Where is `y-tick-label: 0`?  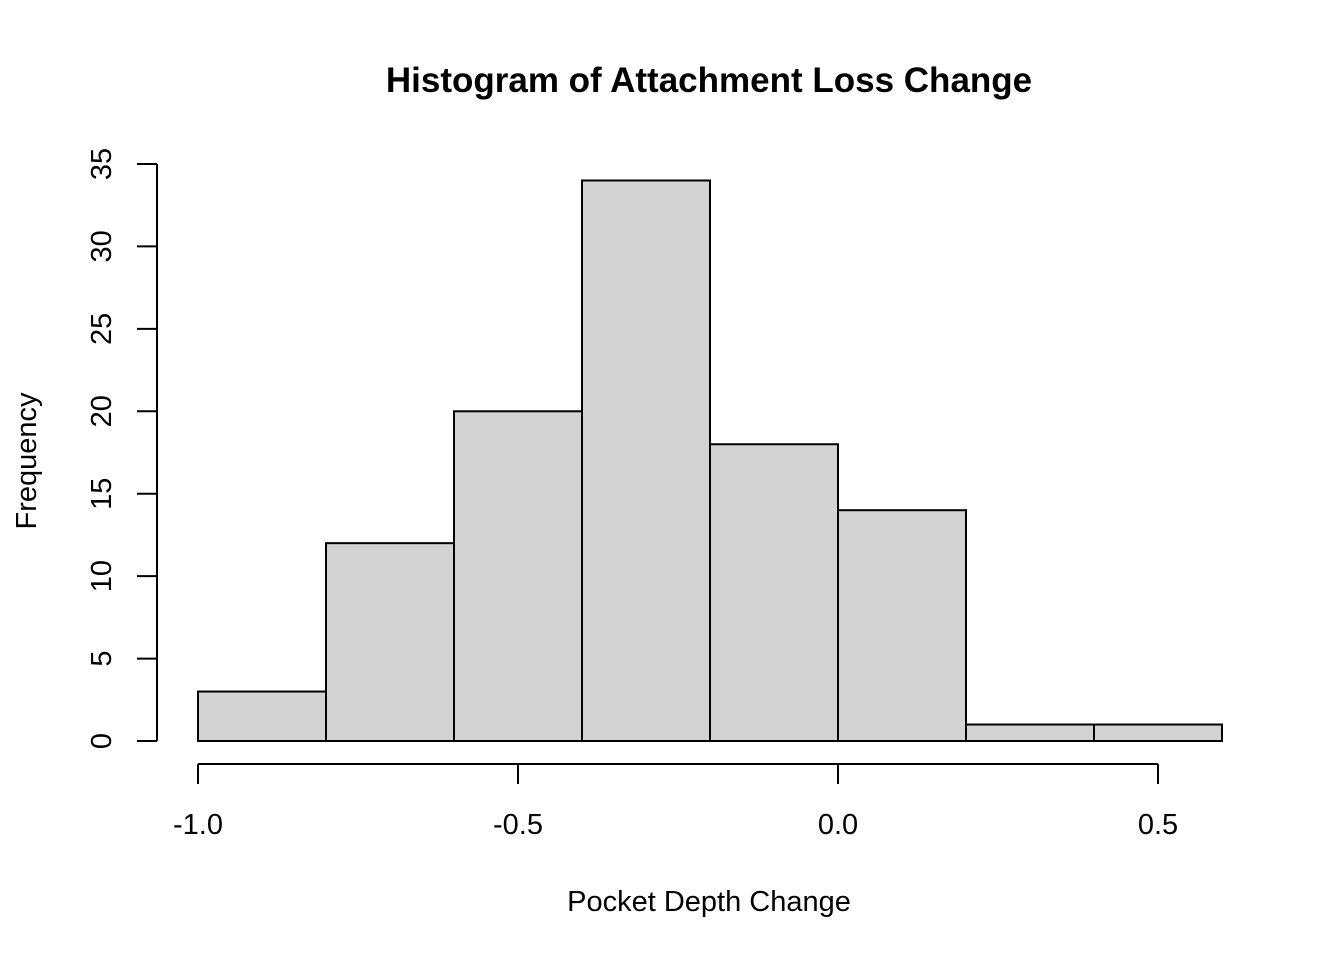
y-tick-label: 0 is located at coordinates (102, 741).